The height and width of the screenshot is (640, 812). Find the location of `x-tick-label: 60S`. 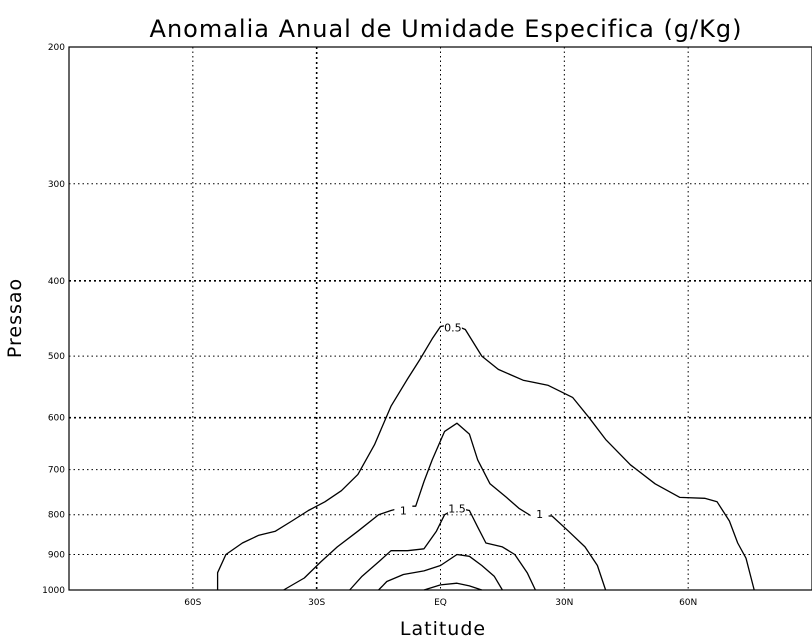

x-tick-label: 60S is located at coordinates (192, 603).